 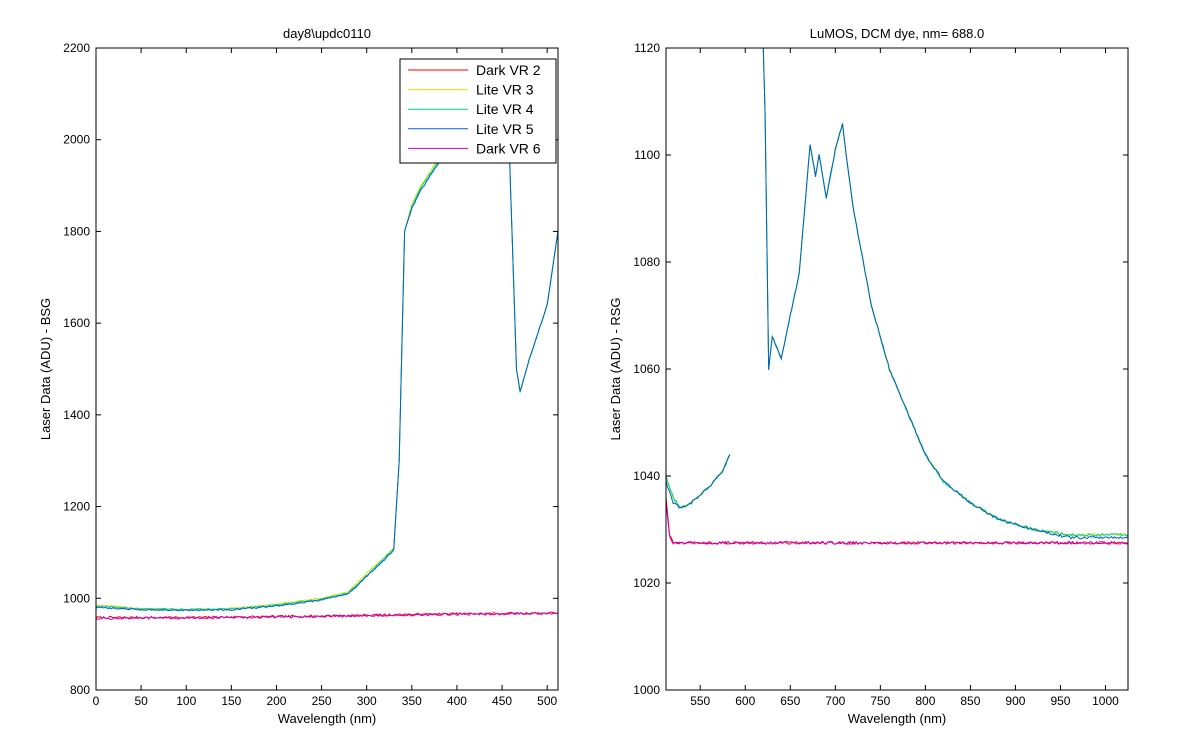 What do you see at coordinates (457, 701) in the screenshot?
I see `x-tick-label: 400` at bounding box center [457, 701].